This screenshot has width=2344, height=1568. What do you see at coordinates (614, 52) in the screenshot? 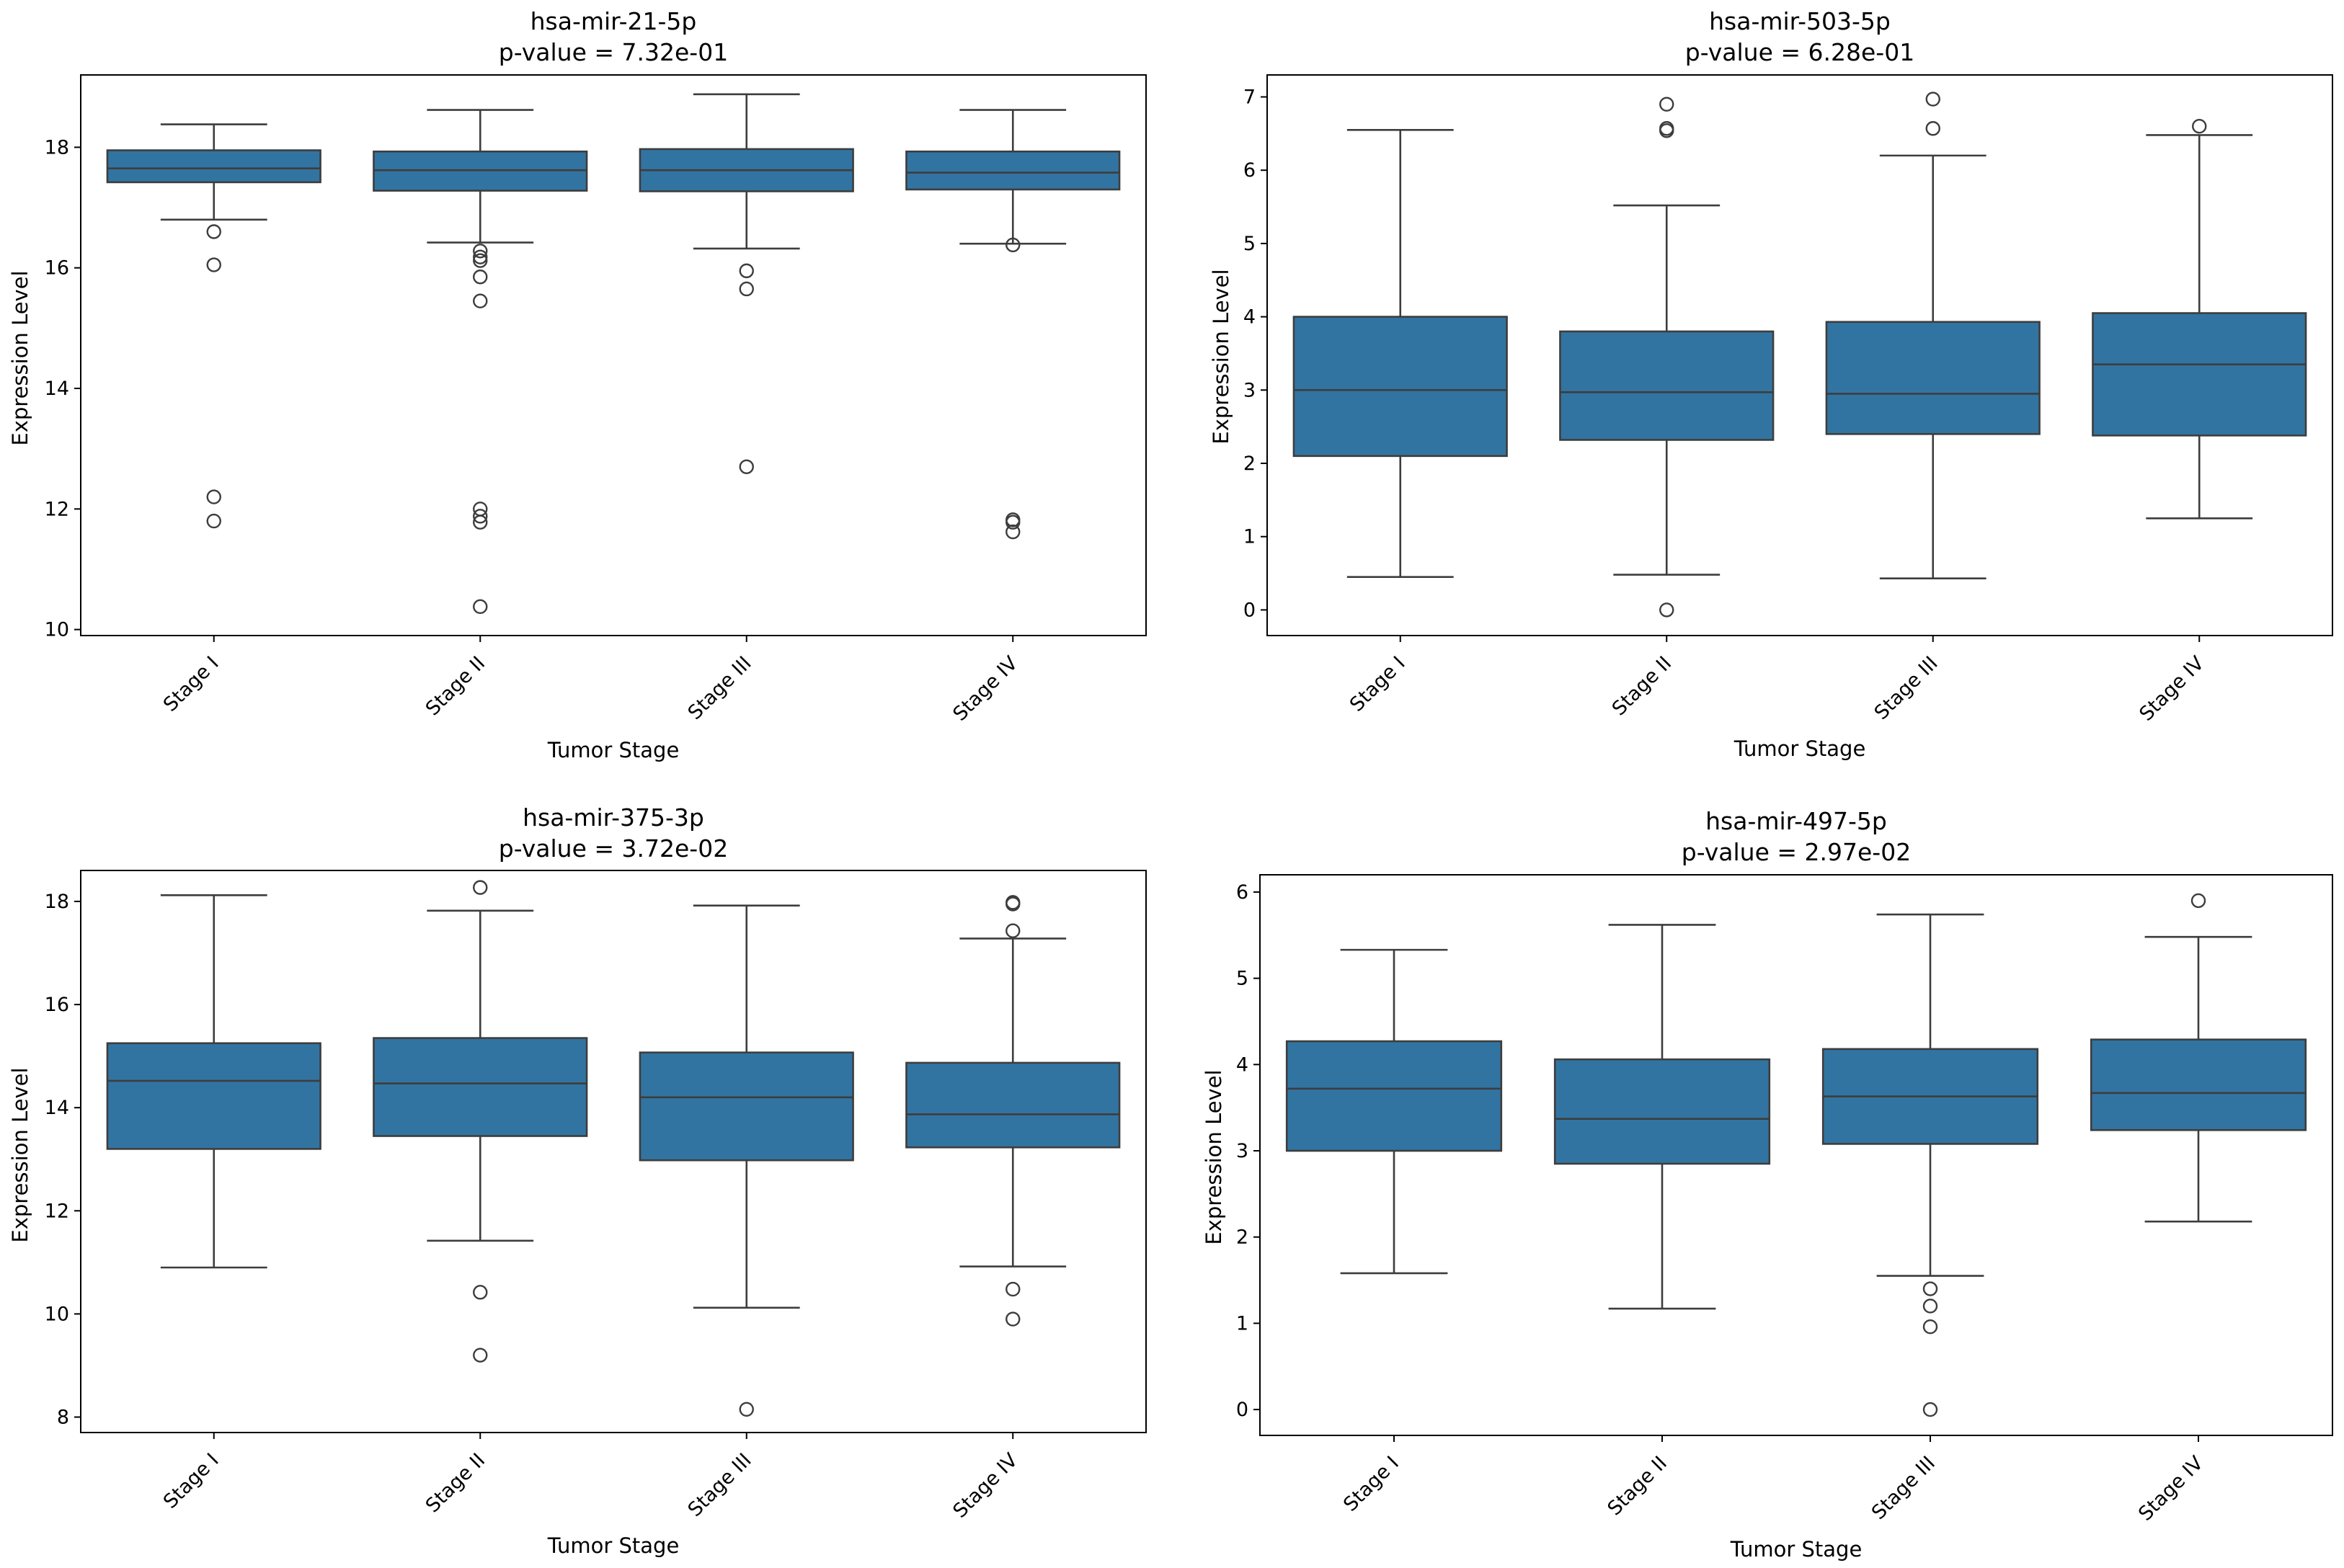
I see `subplot-pvalue: p-value = 7.32e-01` at bounding box center [614, 52].